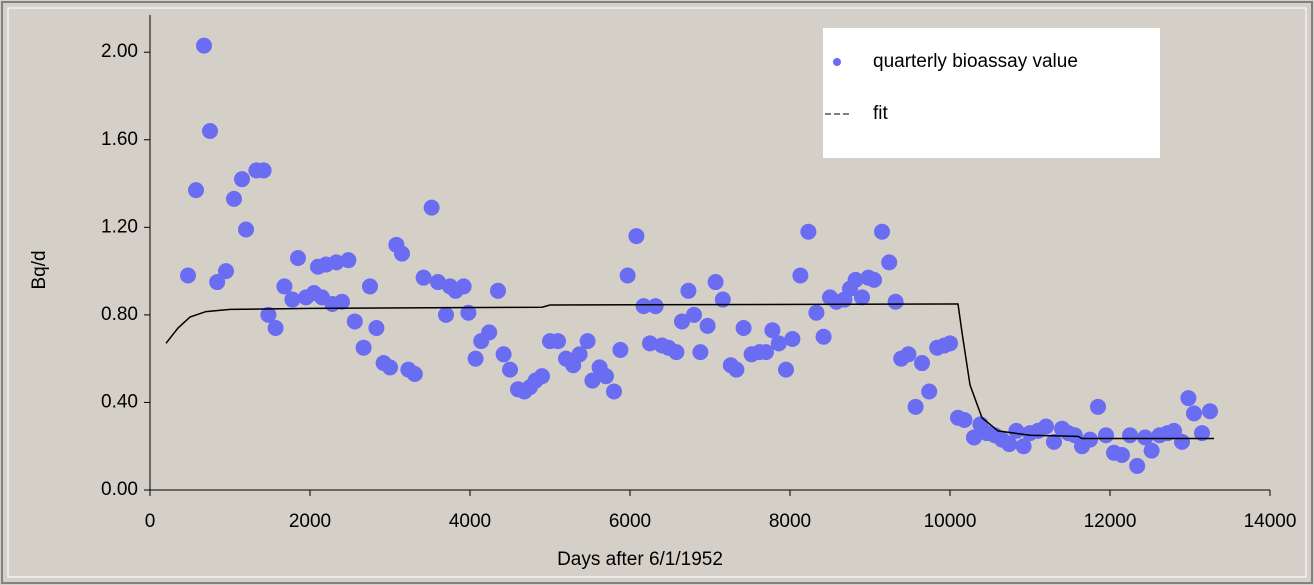 This screenshot has height=585, width=1314. Describe the element at coordinates (790, 521) in the screenshot. I see `x-tick-label: 8000` at that location.